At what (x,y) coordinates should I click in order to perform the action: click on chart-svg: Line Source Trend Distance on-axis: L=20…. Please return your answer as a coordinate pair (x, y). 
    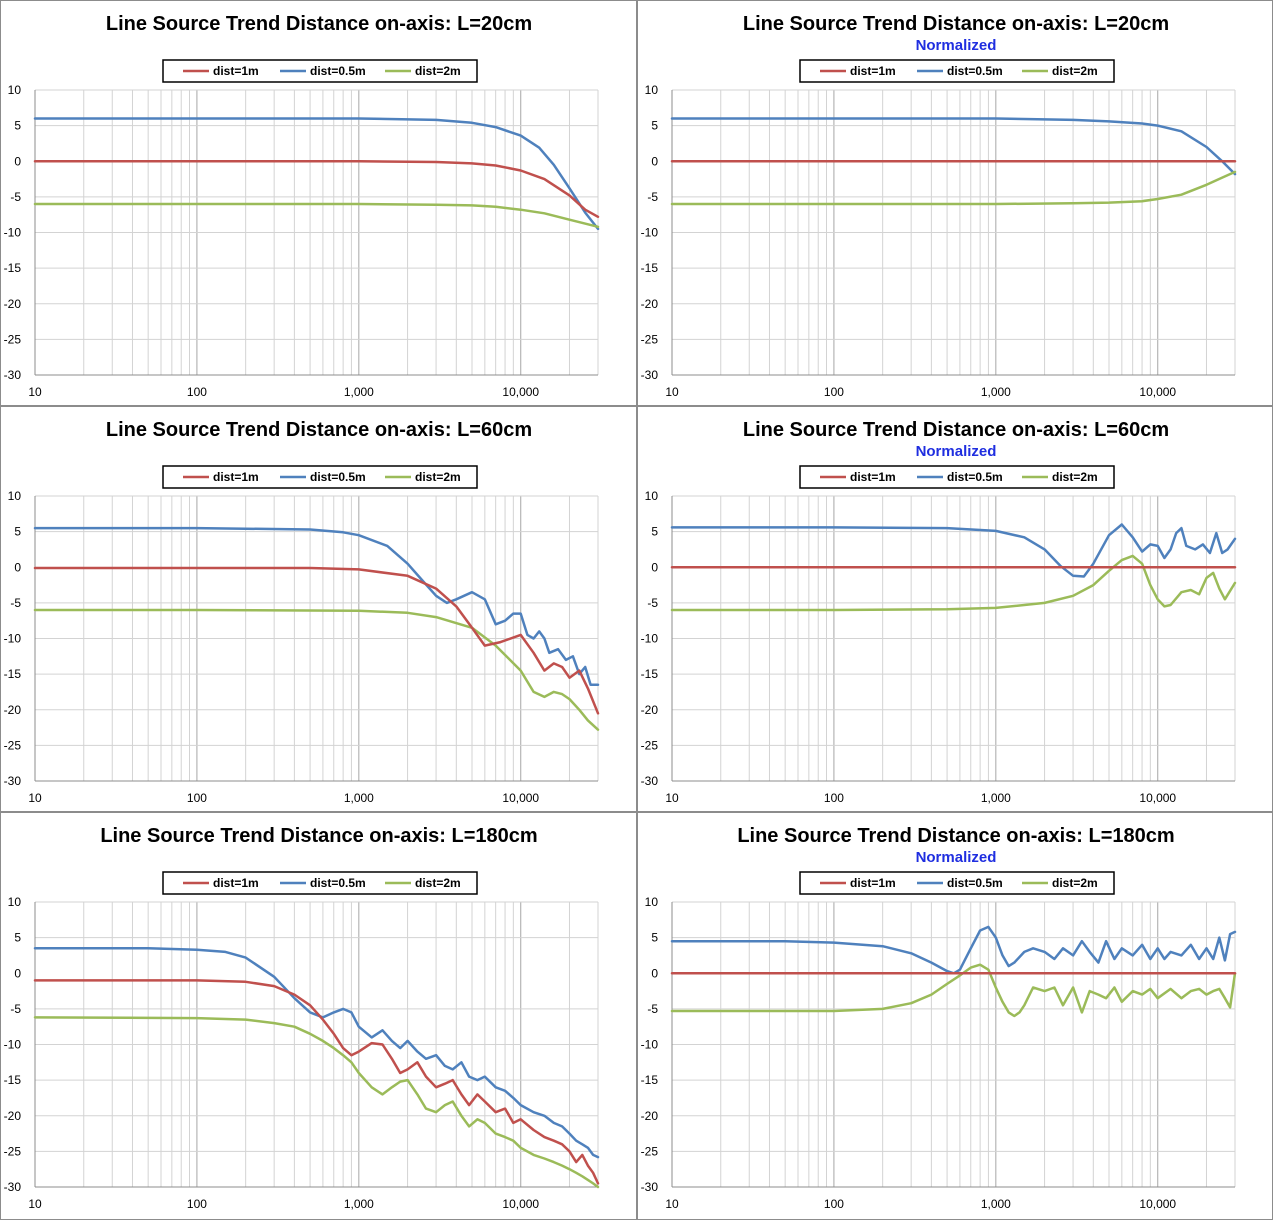
    Looking at the image, I should click on (939, 206).